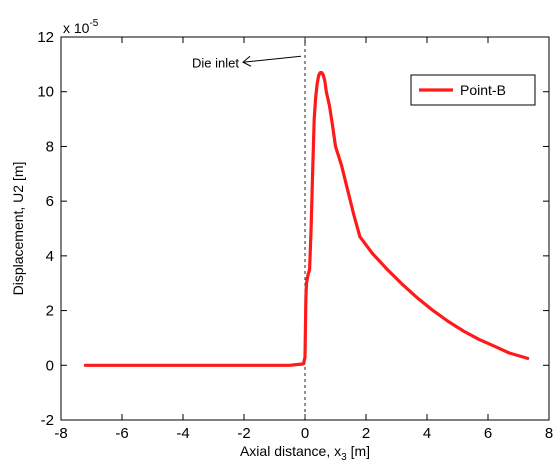 Image resolution: width=557 pixels, height=473 pixels. Describe the element at coordinates (18, 229) in the screenshot. I see `y-axis-label: Displacement, U2 [m]` at that location.